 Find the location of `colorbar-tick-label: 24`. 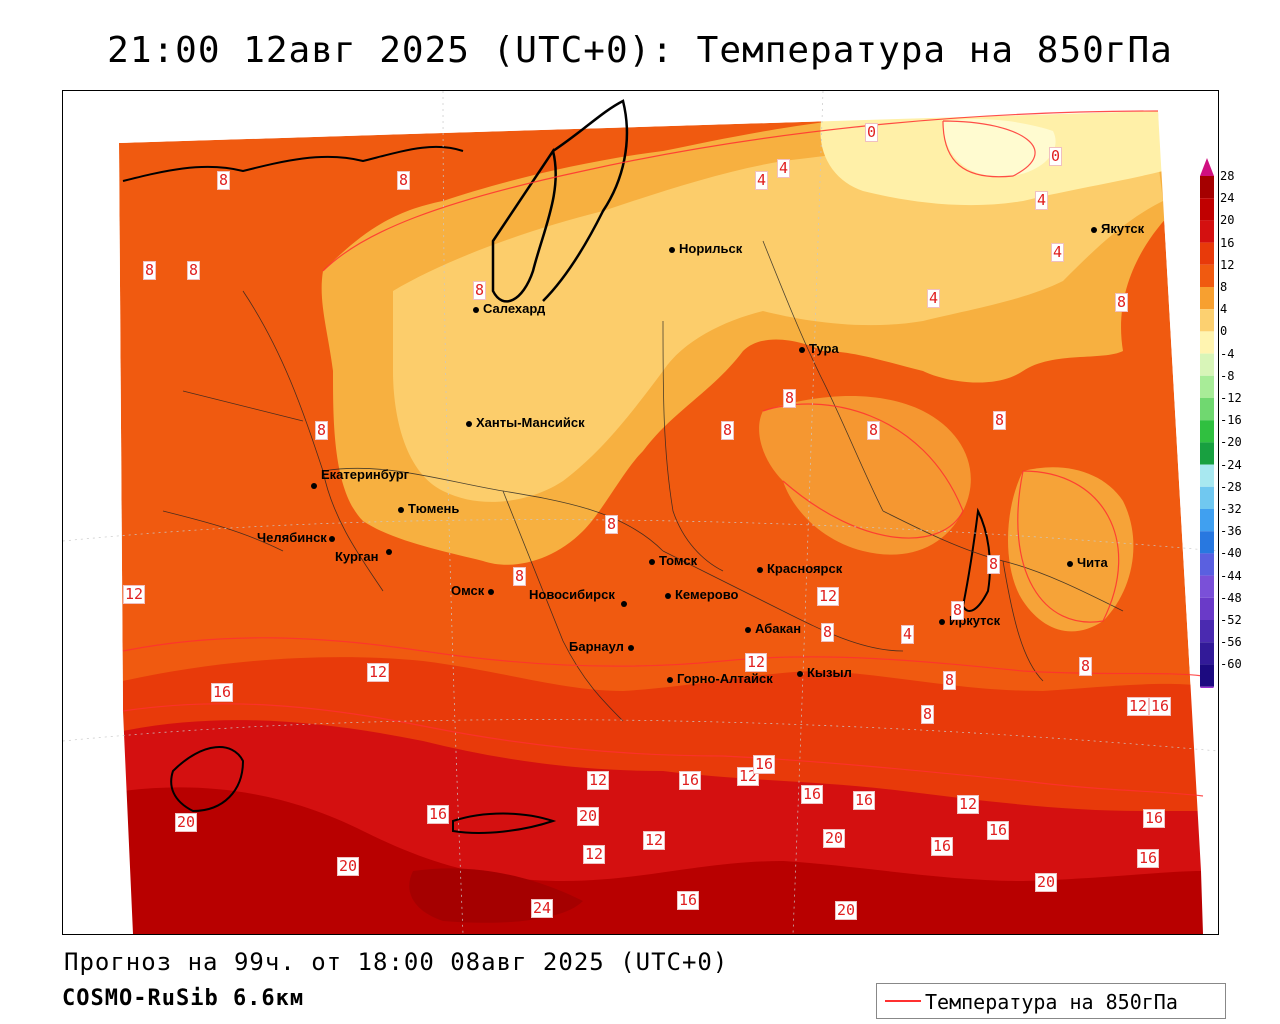

colorbar-tick-label: 24 is located at coordinates (1227, 198).